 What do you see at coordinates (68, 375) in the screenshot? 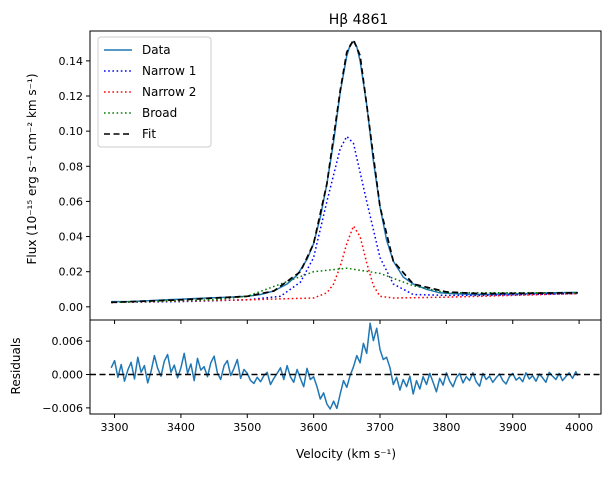
I see `resid-y-tick-label: 0.000` at bounding box center [68, 375].